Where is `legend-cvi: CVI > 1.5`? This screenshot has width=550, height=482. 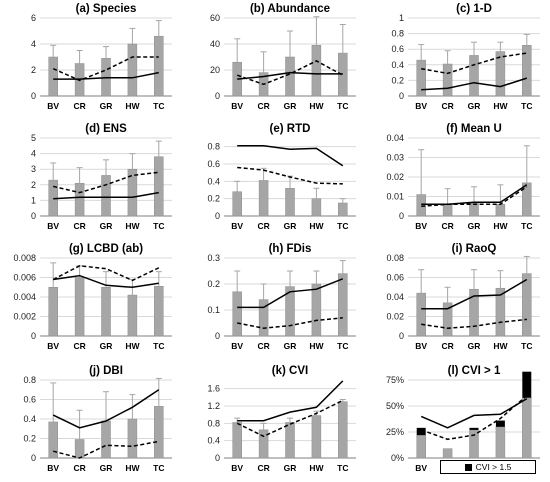 legend-cvi: CVI > 1.5 is located at coordinates (488, 467).